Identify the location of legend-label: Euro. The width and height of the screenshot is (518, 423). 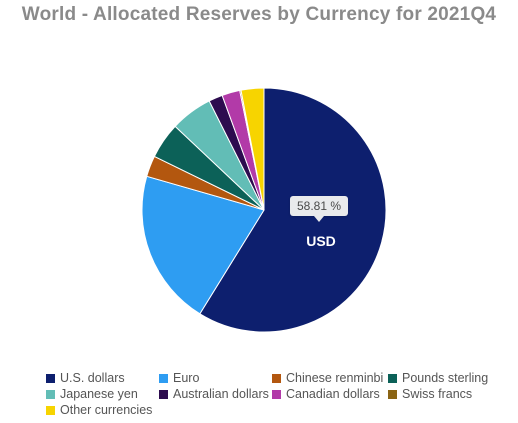
(186, 378).